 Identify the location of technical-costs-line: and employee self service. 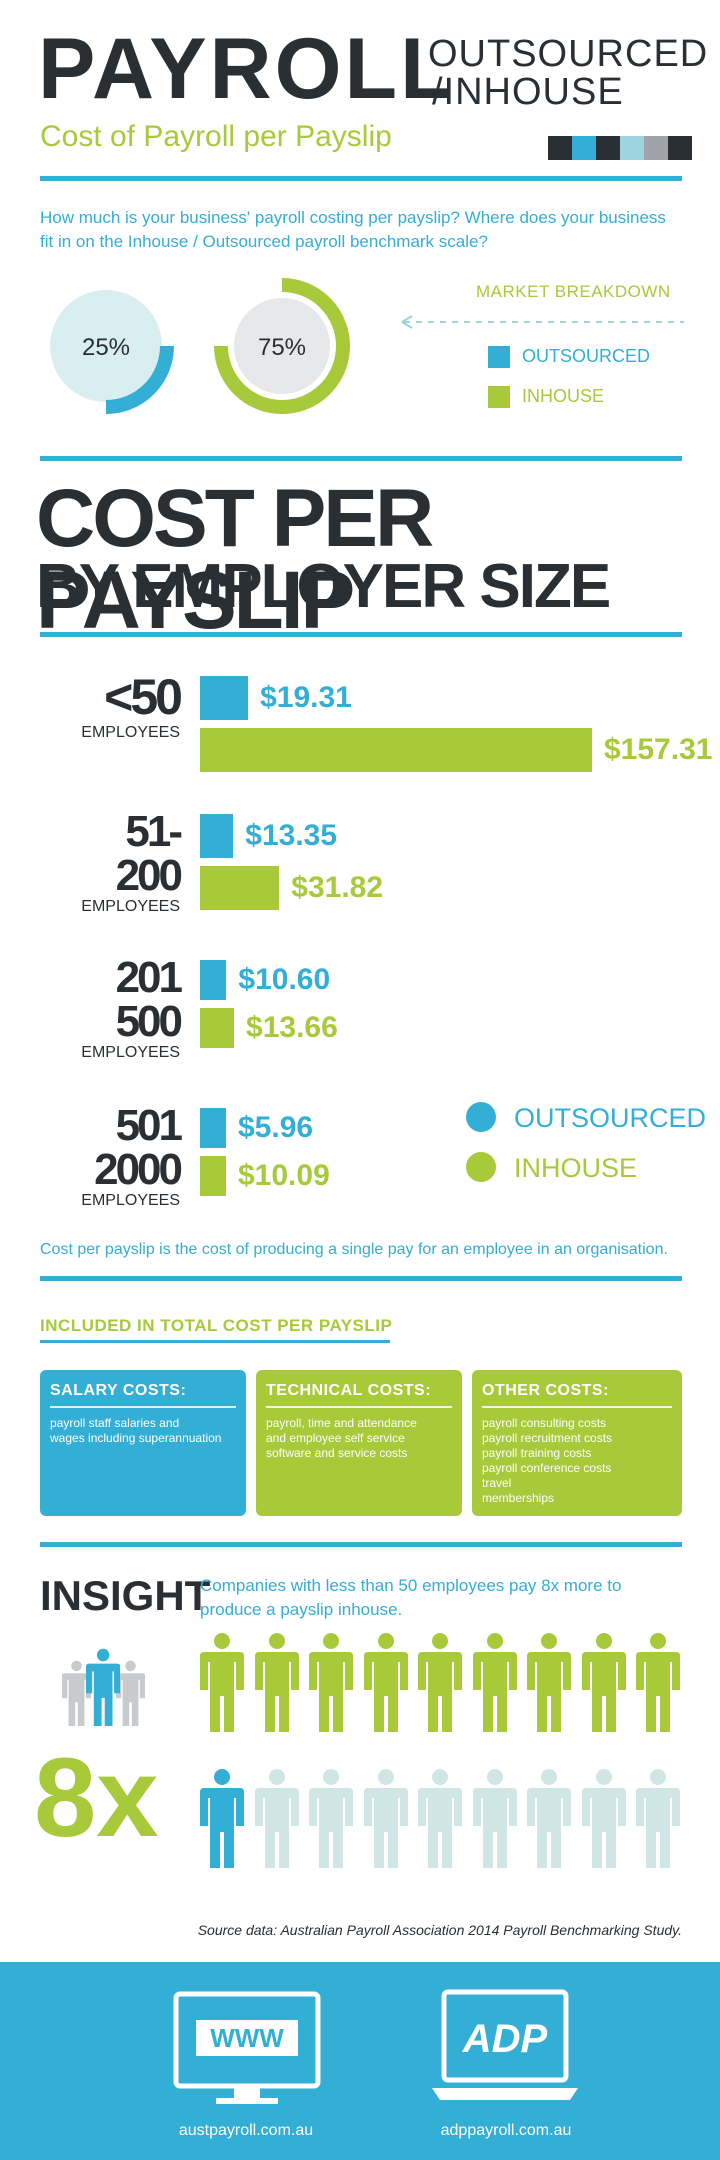
(335, 1438).